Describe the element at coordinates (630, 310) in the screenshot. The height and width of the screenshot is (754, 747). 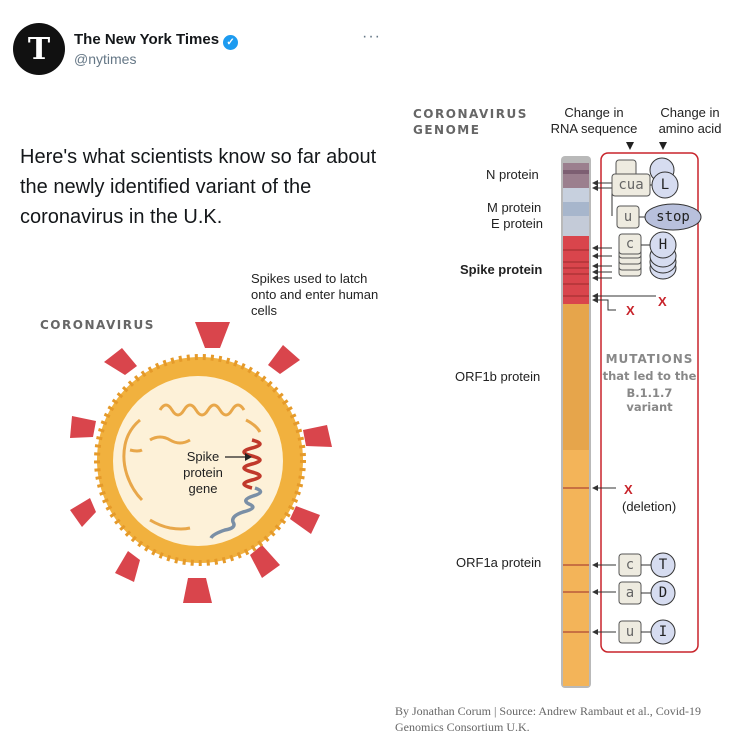
I see `deletion-x-1: X` at that location.